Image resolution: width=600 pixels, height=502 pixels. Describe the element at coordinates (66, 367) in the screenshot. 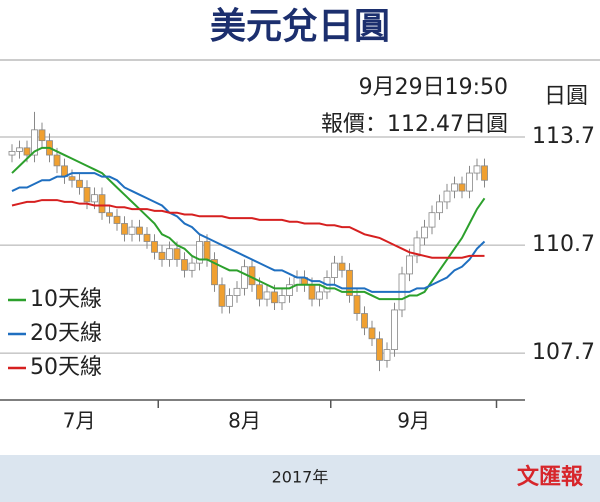

I see `legend-label: 50天線` at that location.